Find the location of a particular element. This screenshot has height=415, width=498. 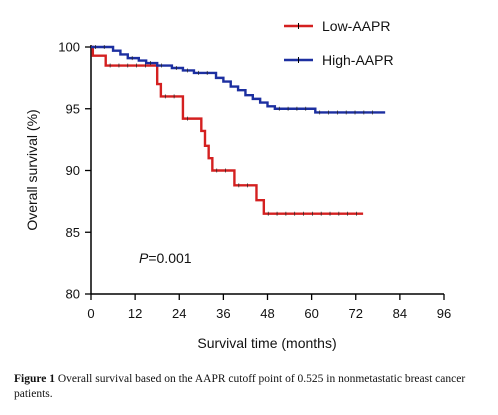

x-tick-label: 72 is located at coordinates (356, 313).